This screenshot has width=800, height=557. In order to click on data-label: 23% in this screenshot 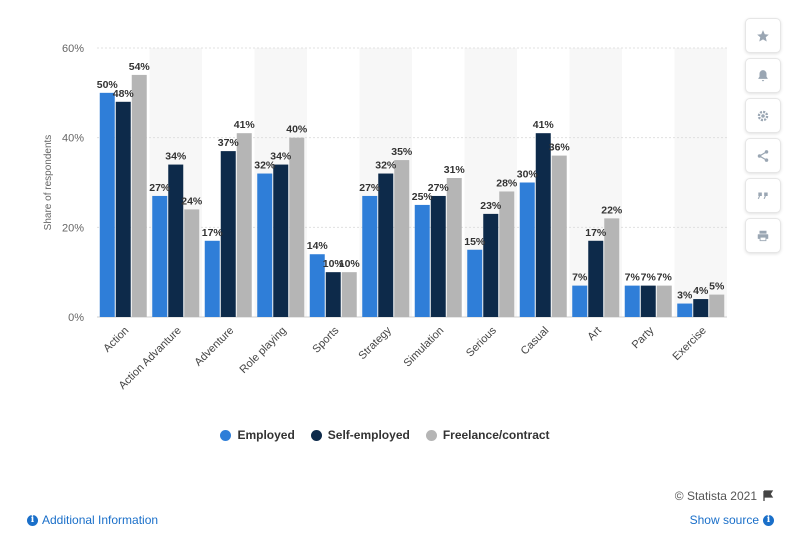, I will do `click(491, 206)`.